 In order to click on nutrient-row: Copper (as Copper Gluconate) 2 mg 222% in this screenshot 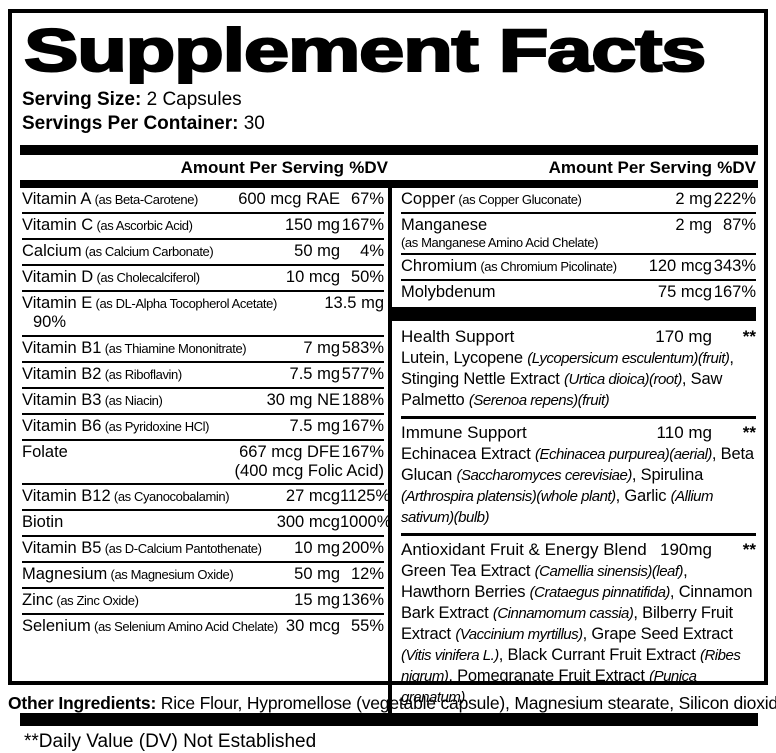, I will do `click(578, 200)`.